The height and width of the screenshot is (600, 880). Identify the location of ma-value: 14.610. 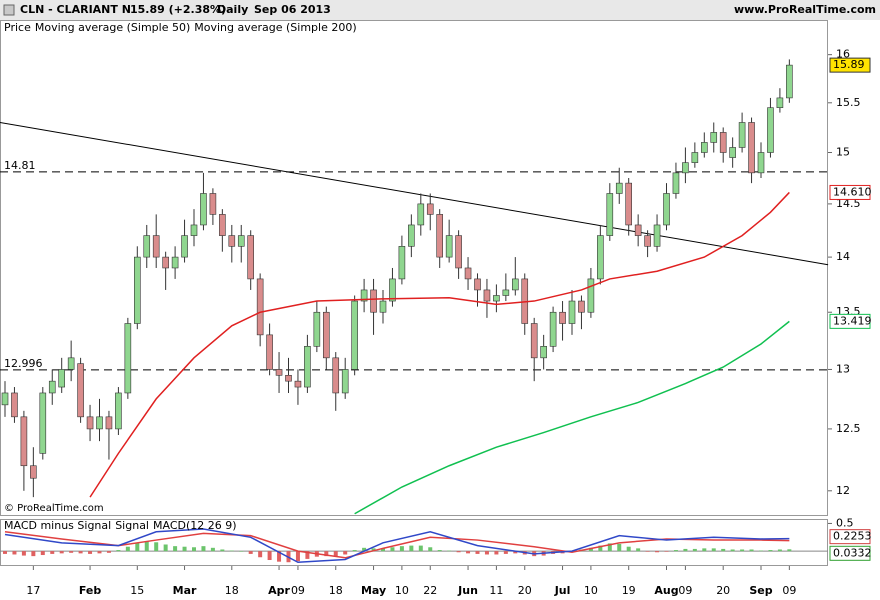
(852, 191).